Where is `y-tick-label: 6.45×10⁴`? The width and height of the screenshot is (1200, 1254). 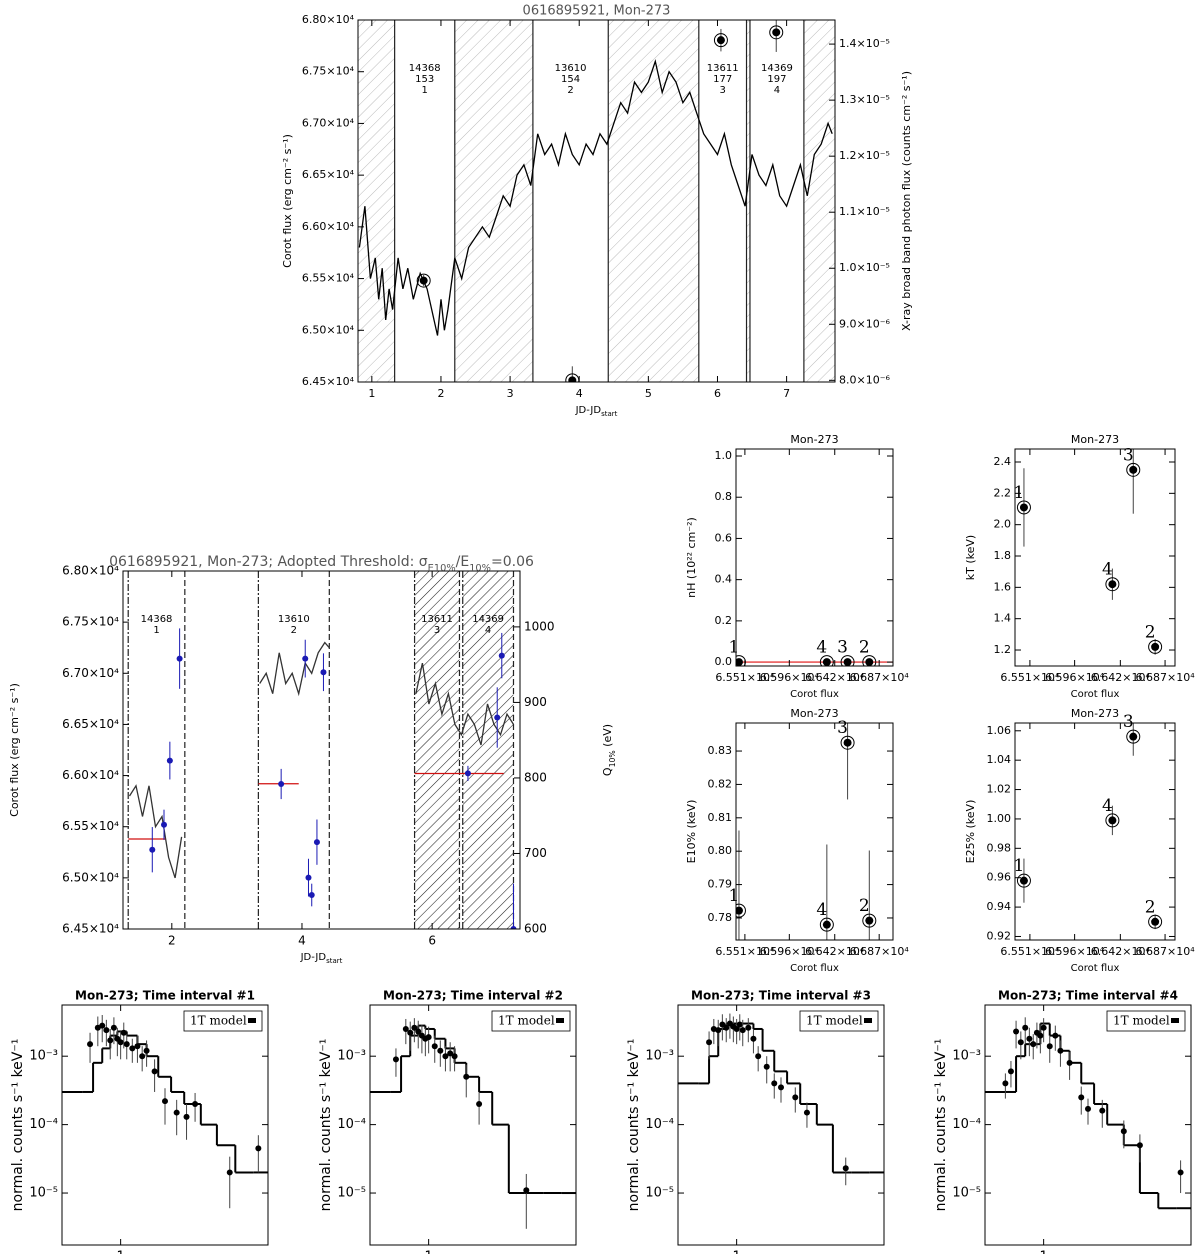
y-tick-label: 6.45×10⁴ is located at coordinates (328, 381).